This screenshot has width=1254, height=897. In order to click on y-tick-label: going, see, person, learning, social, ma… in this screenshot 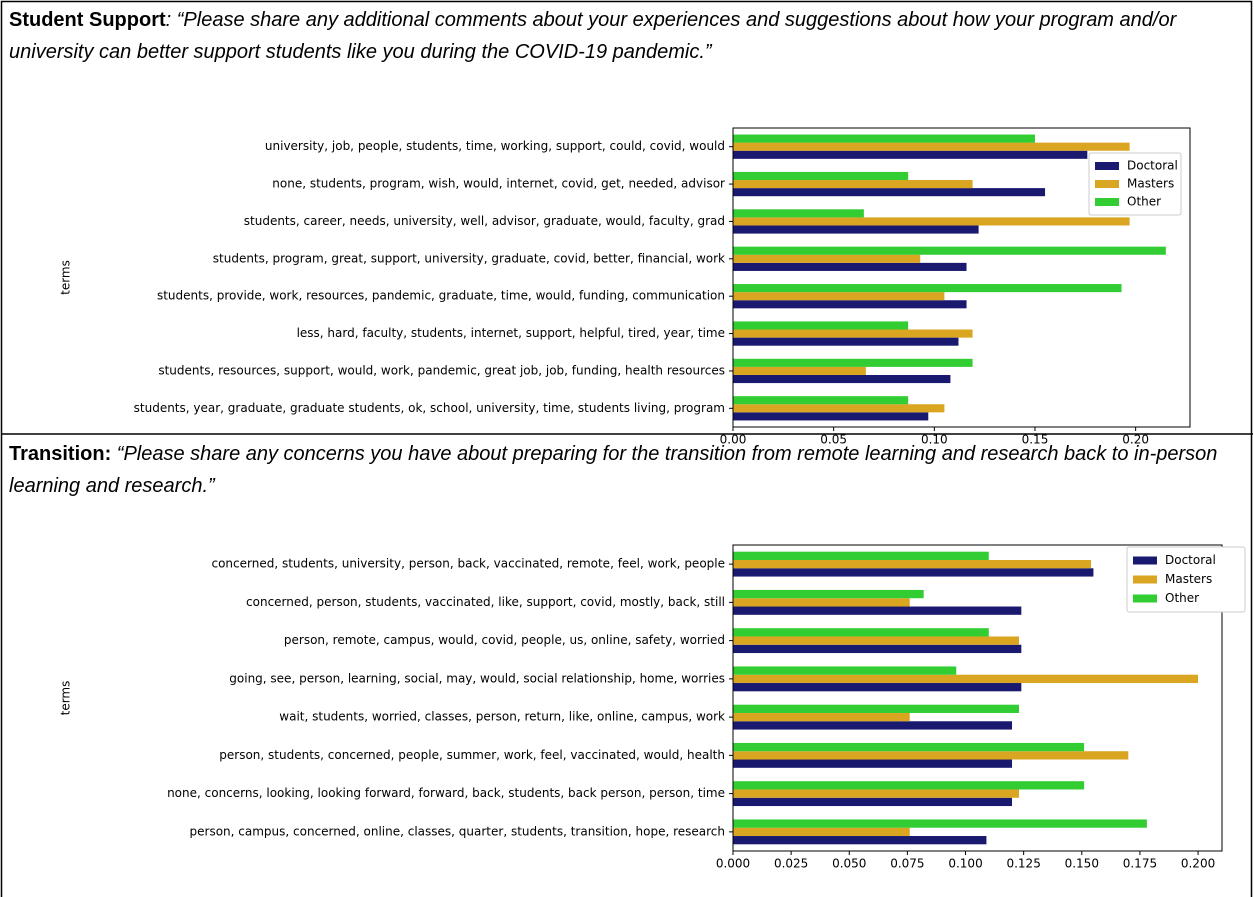, I will do `click(477, 678)`.